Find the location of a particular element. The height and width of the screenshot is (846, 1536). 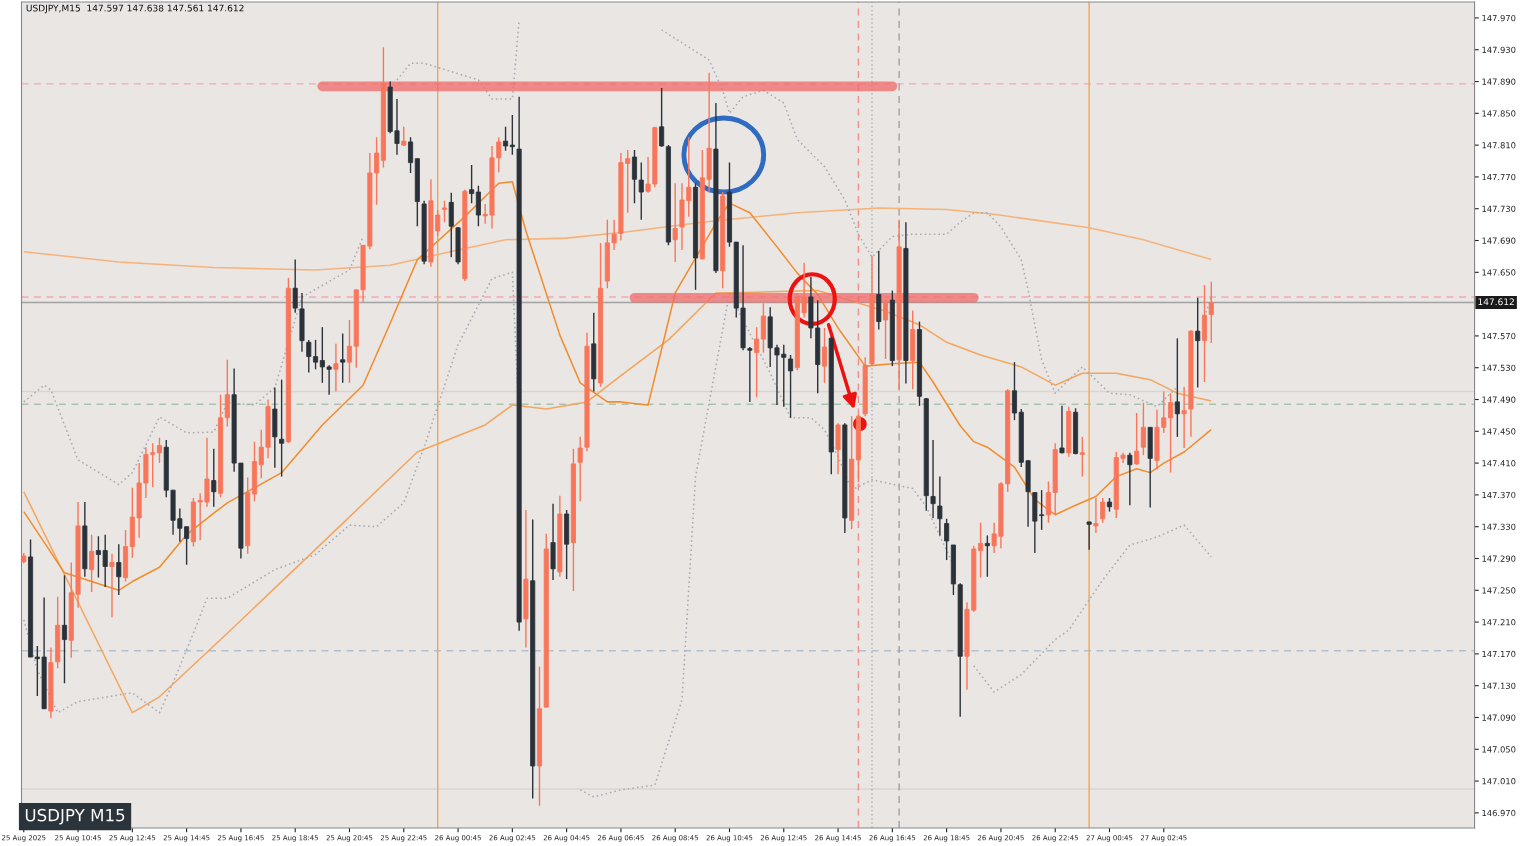

y-tick-label: 147.130 is located at coordinates (1499, 685).